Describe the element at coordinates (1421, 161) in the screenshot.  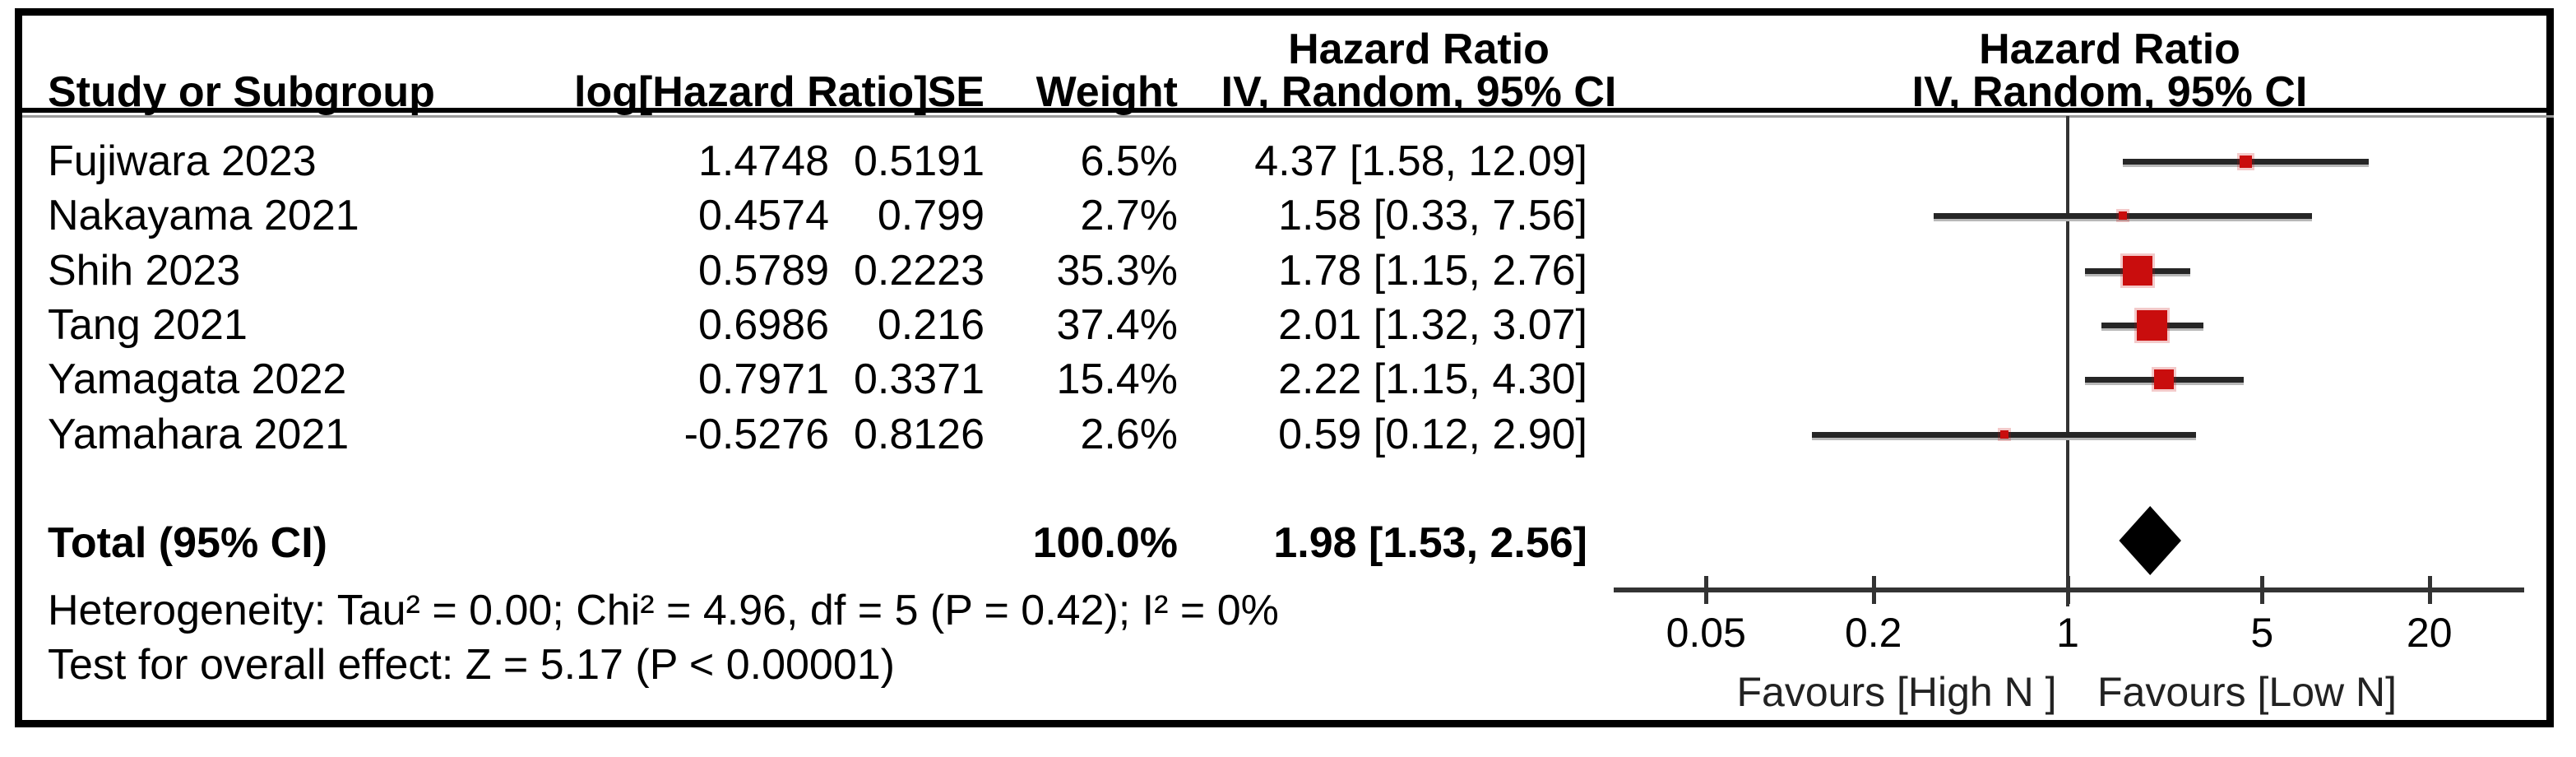
I see `ci-value: 4.37 [1.58, 12.09]` at that location.